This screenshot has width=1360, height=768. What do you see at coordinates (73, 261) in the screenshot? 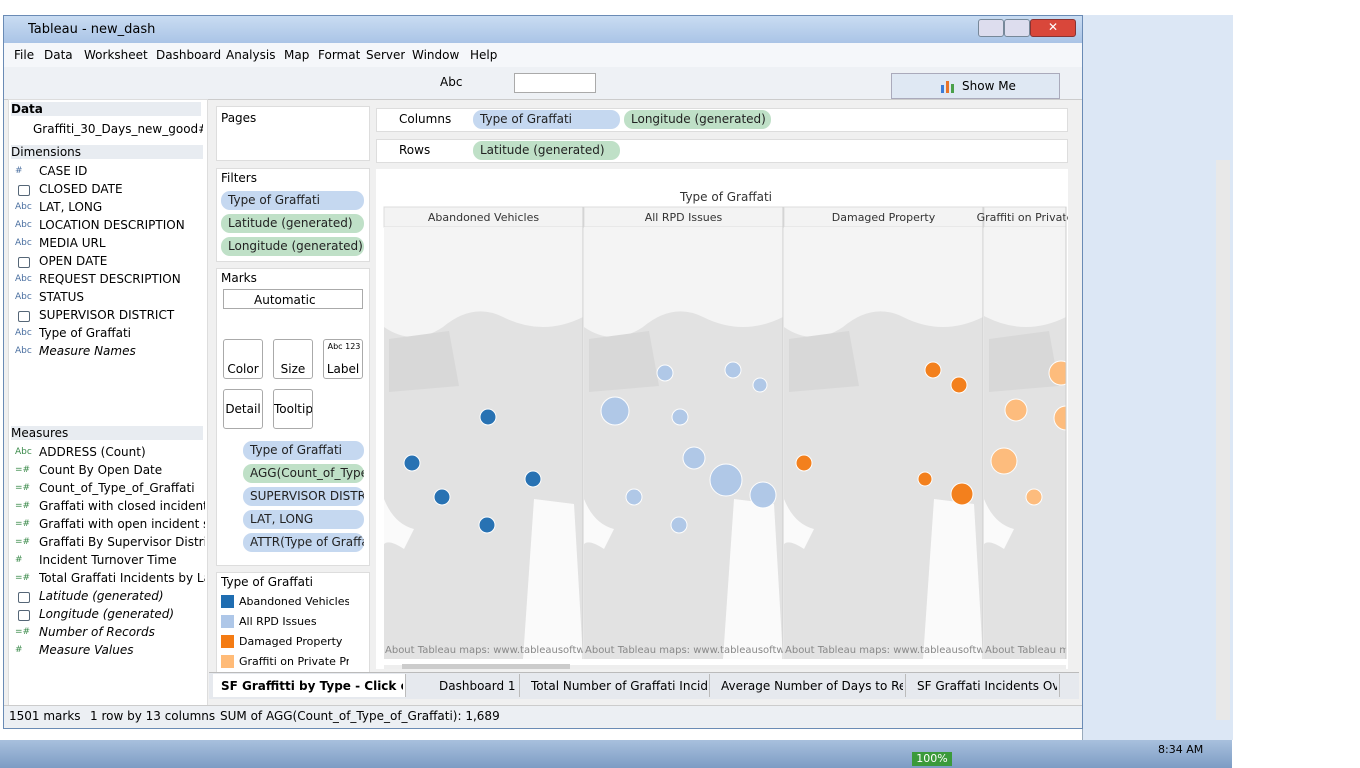
I see `field: OPEN DATE` at bounding box center [73, 261].